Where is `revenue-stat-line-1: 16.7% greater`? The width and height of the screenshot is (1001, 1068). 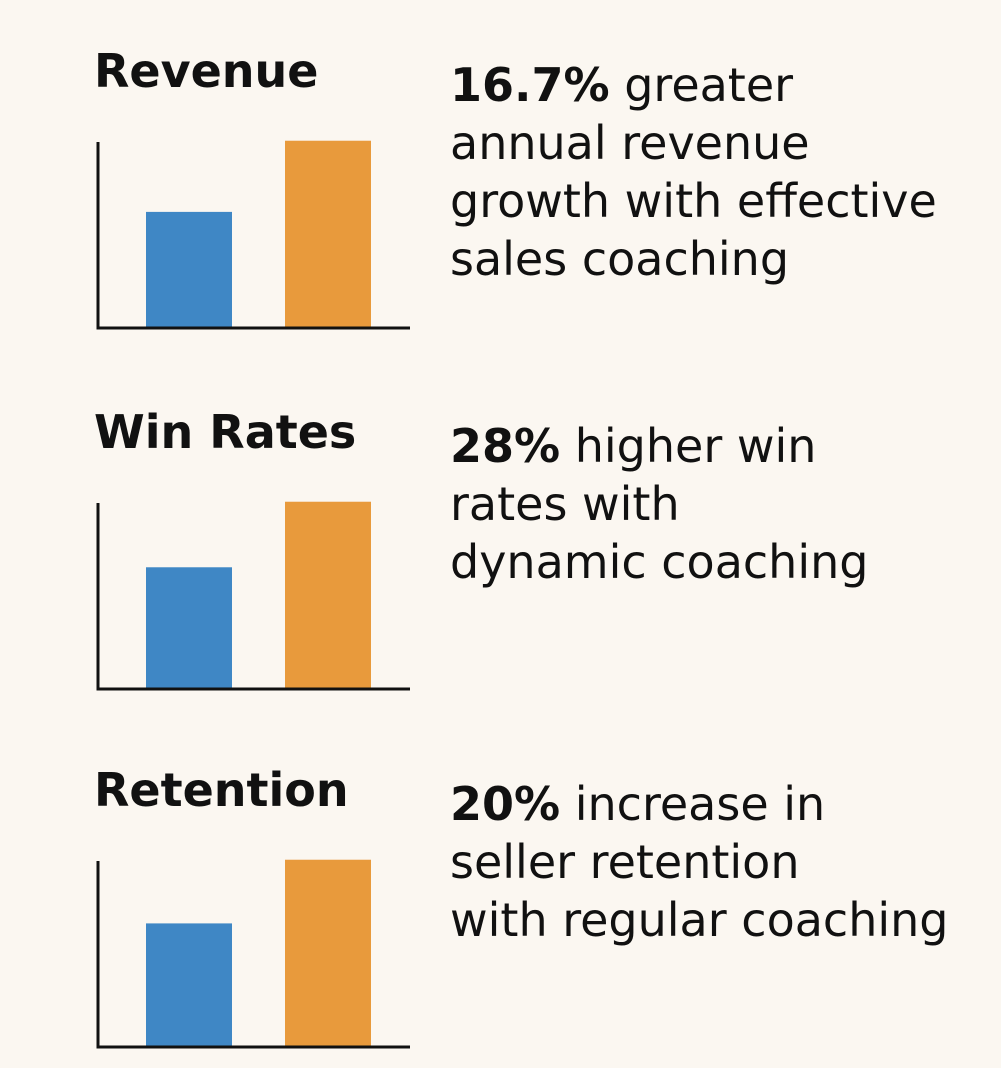 revenue-stat-line-1: 16.7% greater is located at coordinates (720, 85).